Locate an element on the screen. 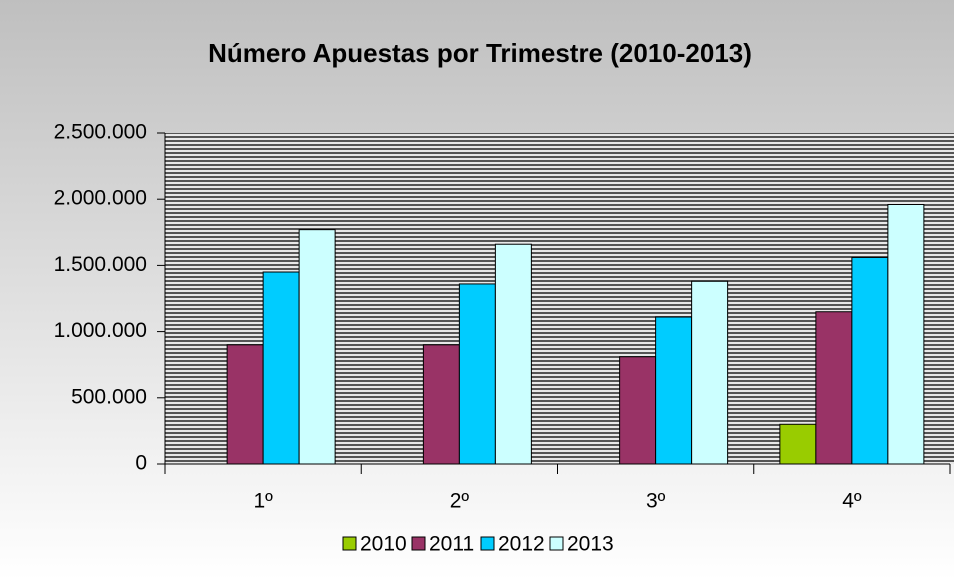  y-tick-label: 1.500.000 is located at coordinates (100, 264).